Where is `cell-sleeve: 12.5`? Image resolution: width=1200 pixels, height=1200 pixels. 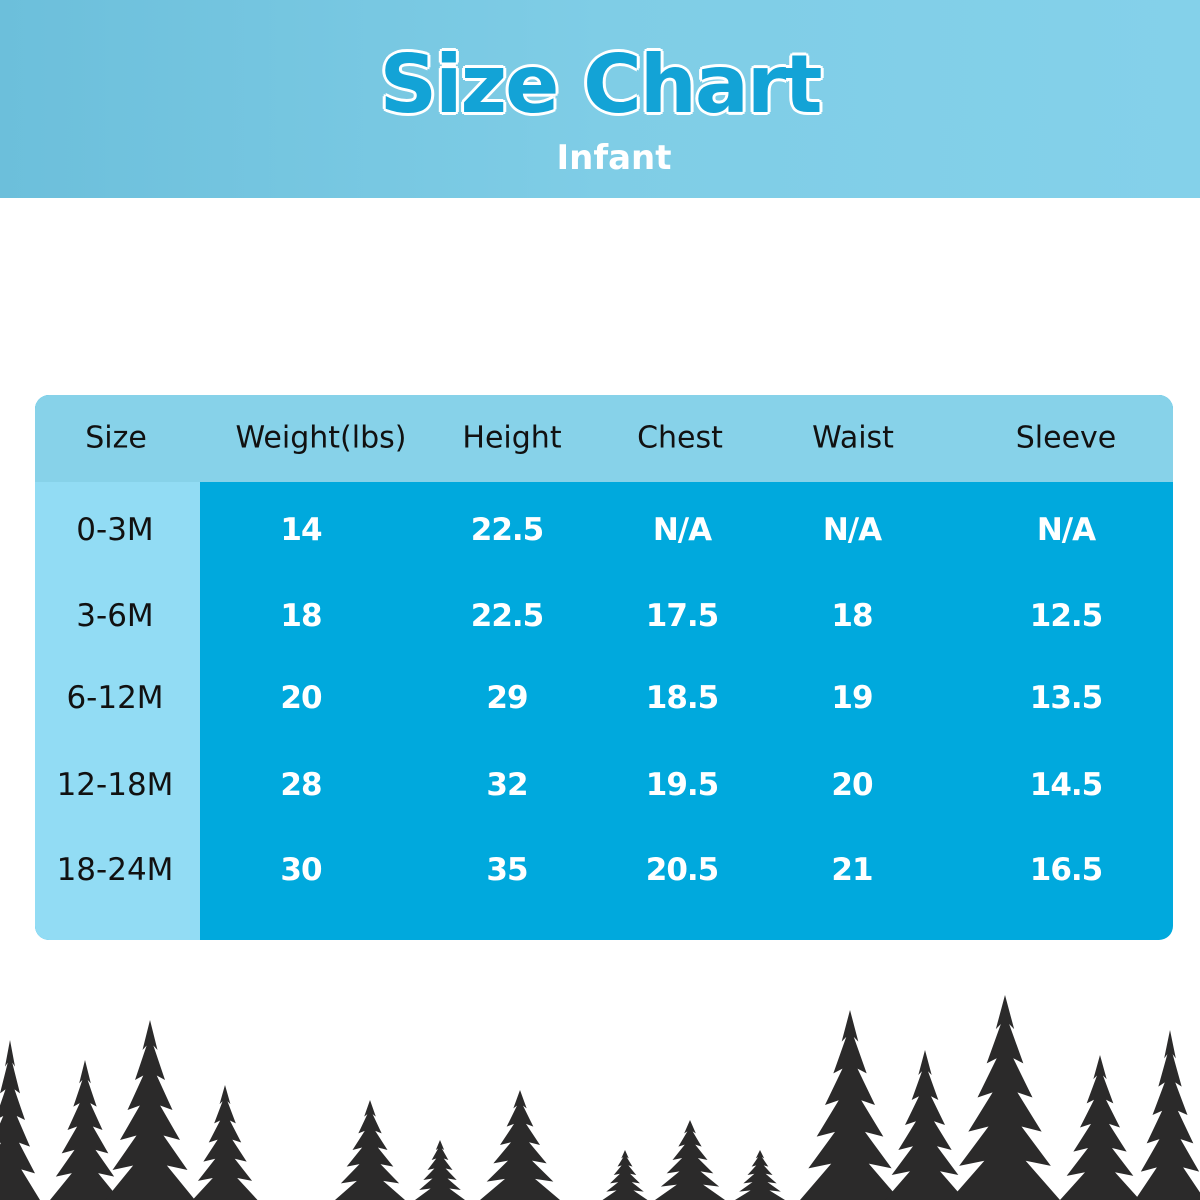
cell-sleeve: 12.5 is located at coordinates (1066, 616).